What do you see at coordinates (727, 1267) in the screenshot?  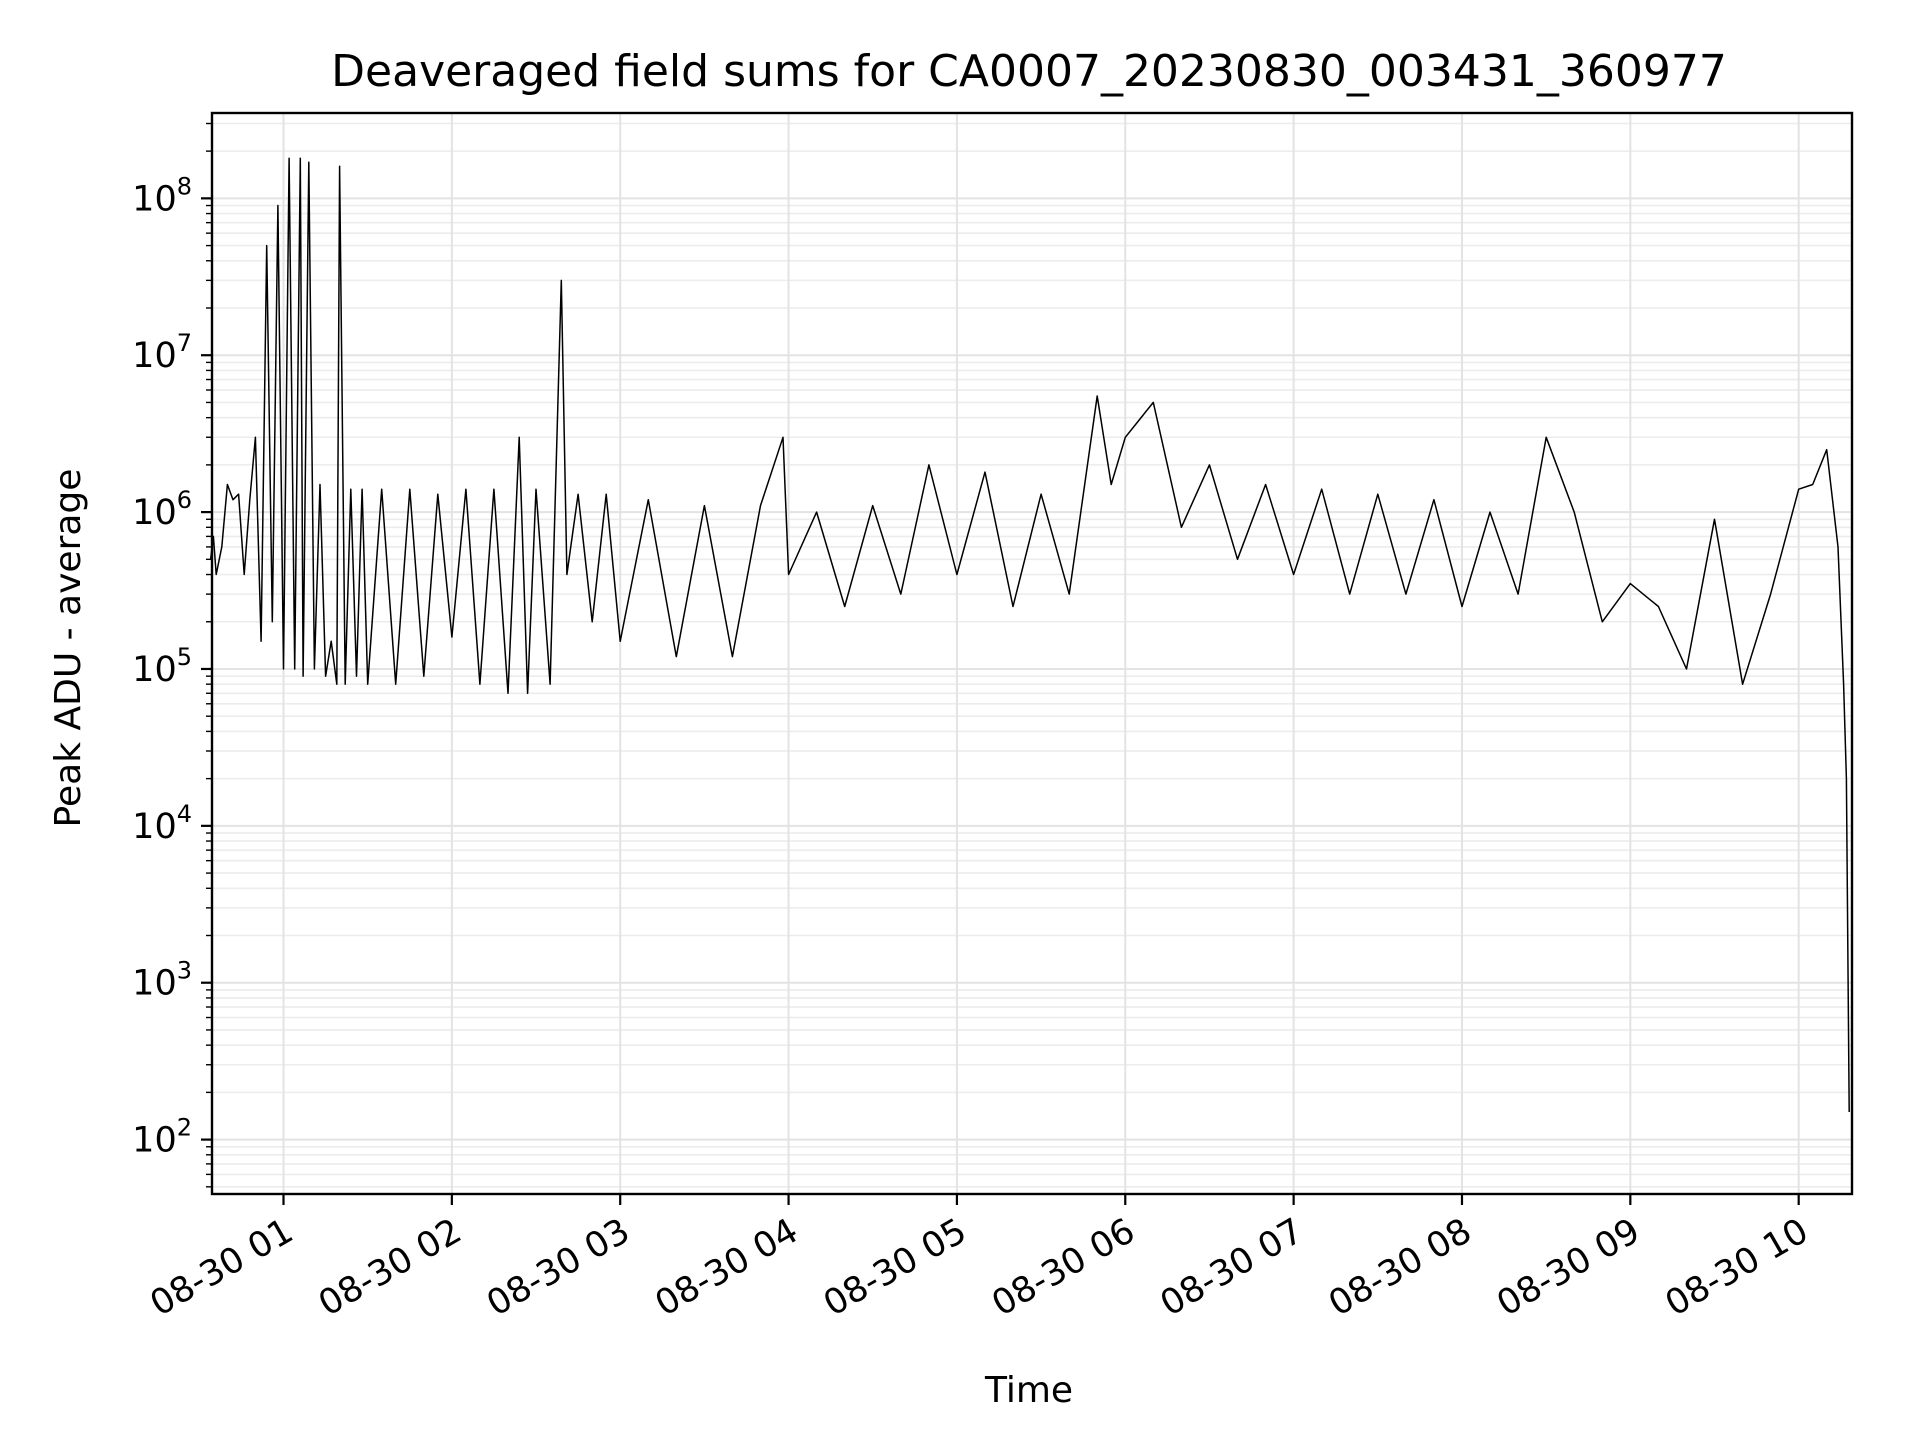 I see `x-tick-label: 08-30 04` at bounding box center [727, 1267].